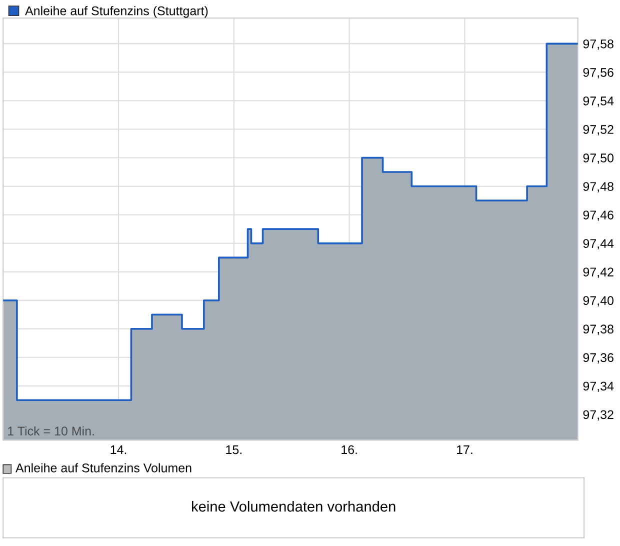 The width and height of the screenshot is (620, 546). What do you see at coordinates (598, 159) in the screenshot?
I see `y-tick-label: 97,50` at bounding box center [598, 159].